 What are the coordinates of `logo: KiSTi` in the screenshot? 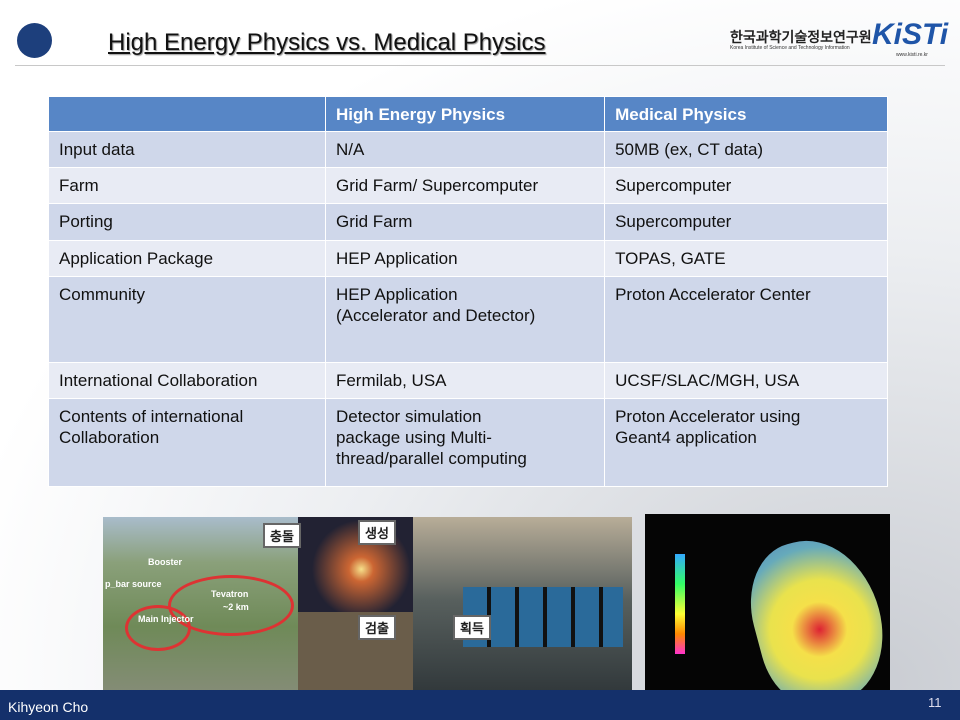 It's located at (910, 34).